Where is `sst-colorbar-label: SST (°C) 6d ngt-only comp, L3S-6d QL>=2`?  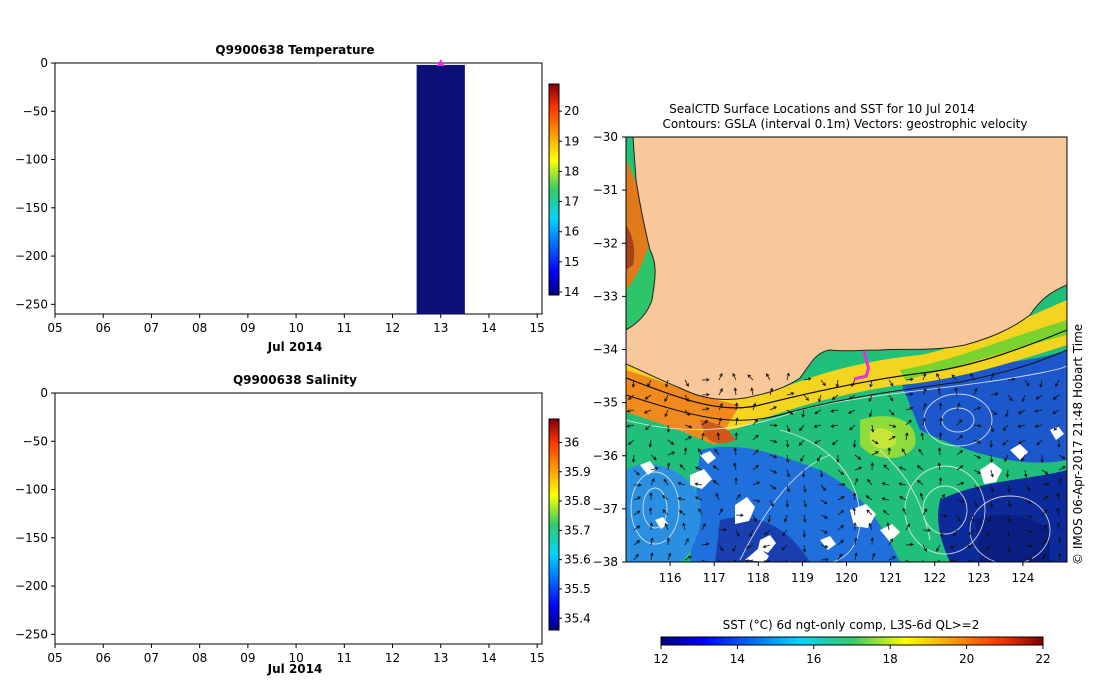
sst-colorbar-label: SST (°C) 6d ngt-only comp, L3S-6d QL>=2 is located at coordinates (851, 625).